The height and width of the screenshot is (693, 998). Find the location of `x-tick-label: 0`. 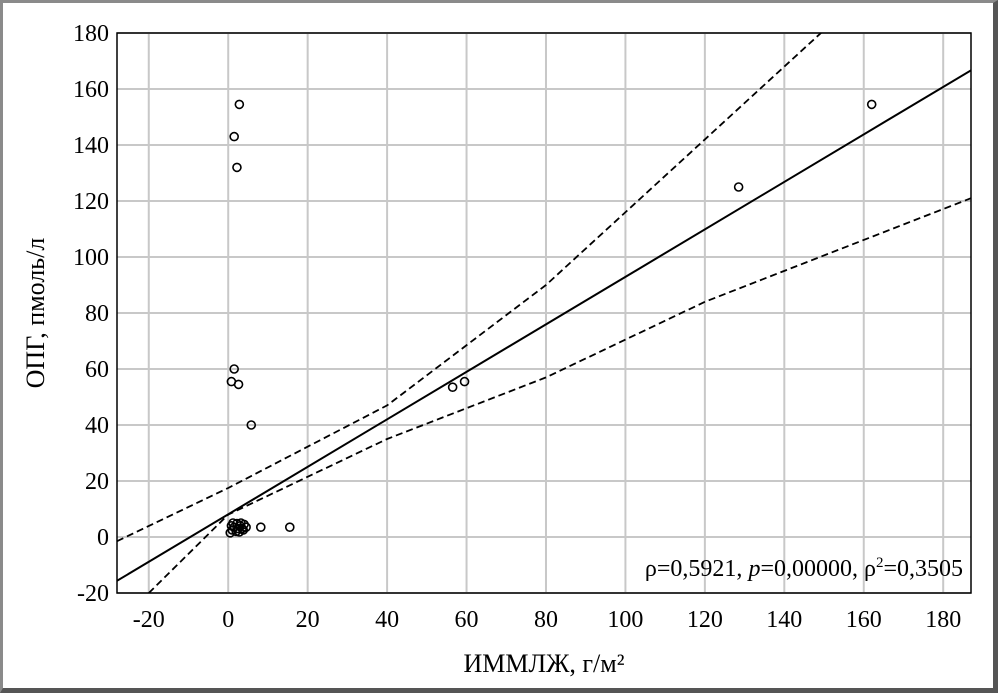

x-tick-label: 0 is located at coordinates (228, 620).